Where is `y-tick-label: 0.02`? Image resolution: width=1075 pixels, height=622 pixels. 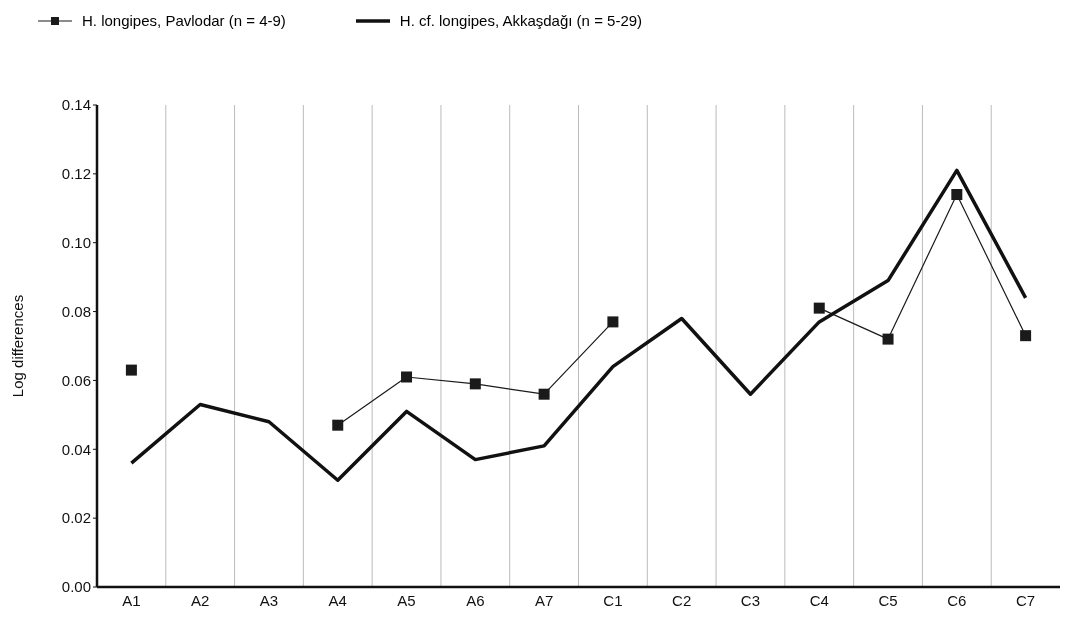 y-tick-label: 0.02 is located at coordinates (76, 518).